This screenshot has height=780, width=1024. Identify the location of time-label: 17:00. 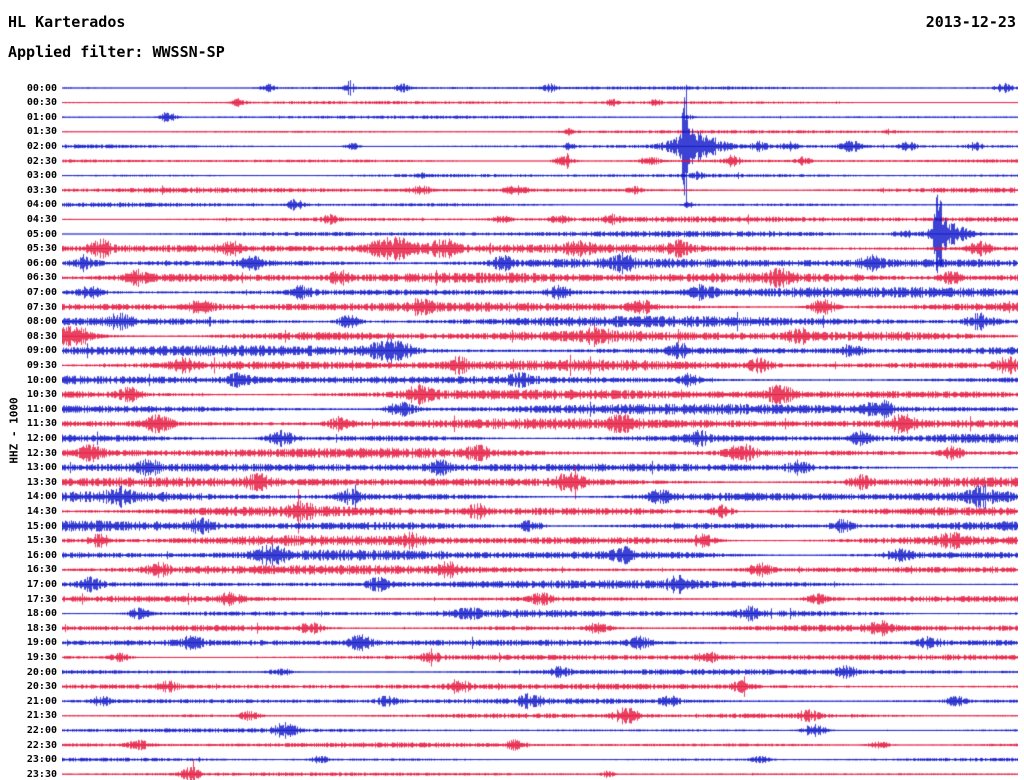
(41, 584).